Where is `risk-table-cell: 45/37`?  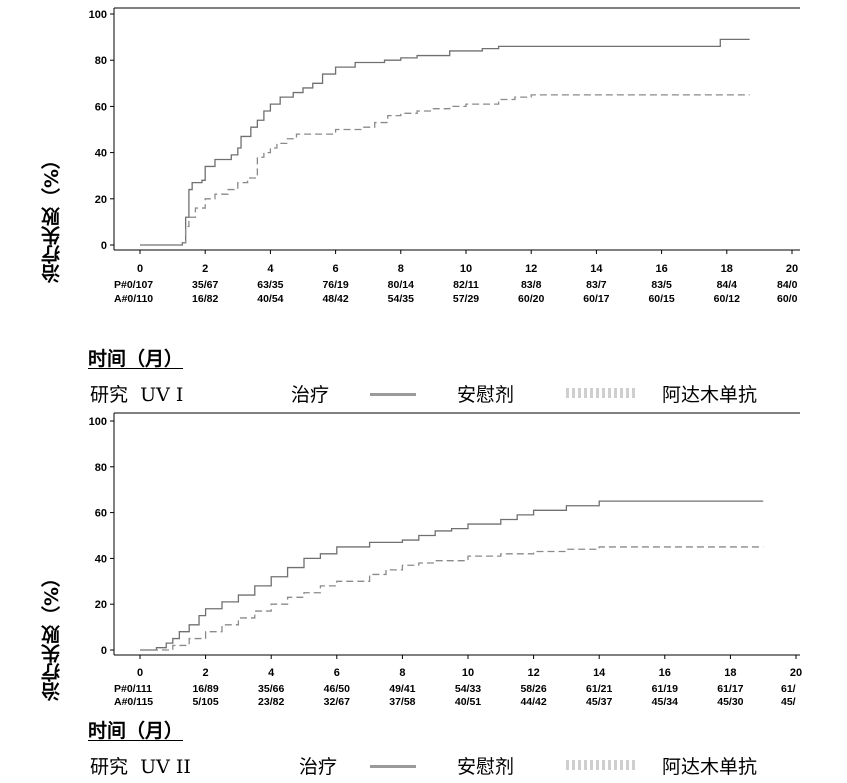
risk-table-cell: 45/37 is located at coordinates (599, 702).